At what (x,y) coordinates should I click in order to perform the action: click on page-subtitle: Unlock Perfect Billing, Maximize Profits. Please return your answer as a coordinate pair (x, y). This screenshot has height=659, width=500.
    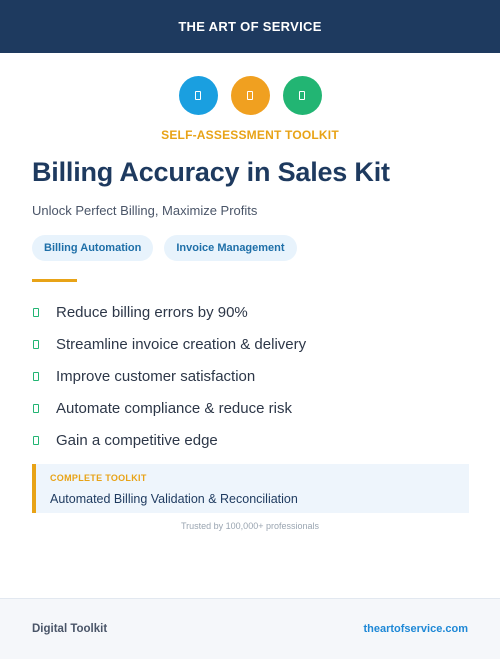
    Looking at the image, I should click on (145, 210).